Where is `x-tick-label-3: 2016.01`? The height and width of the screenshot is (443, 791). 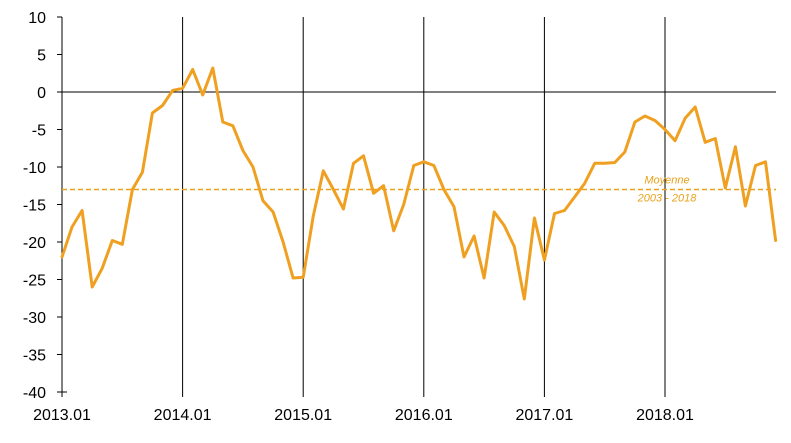 x-tick-label-3: 2016.01 is located at coordinates (424, 415).